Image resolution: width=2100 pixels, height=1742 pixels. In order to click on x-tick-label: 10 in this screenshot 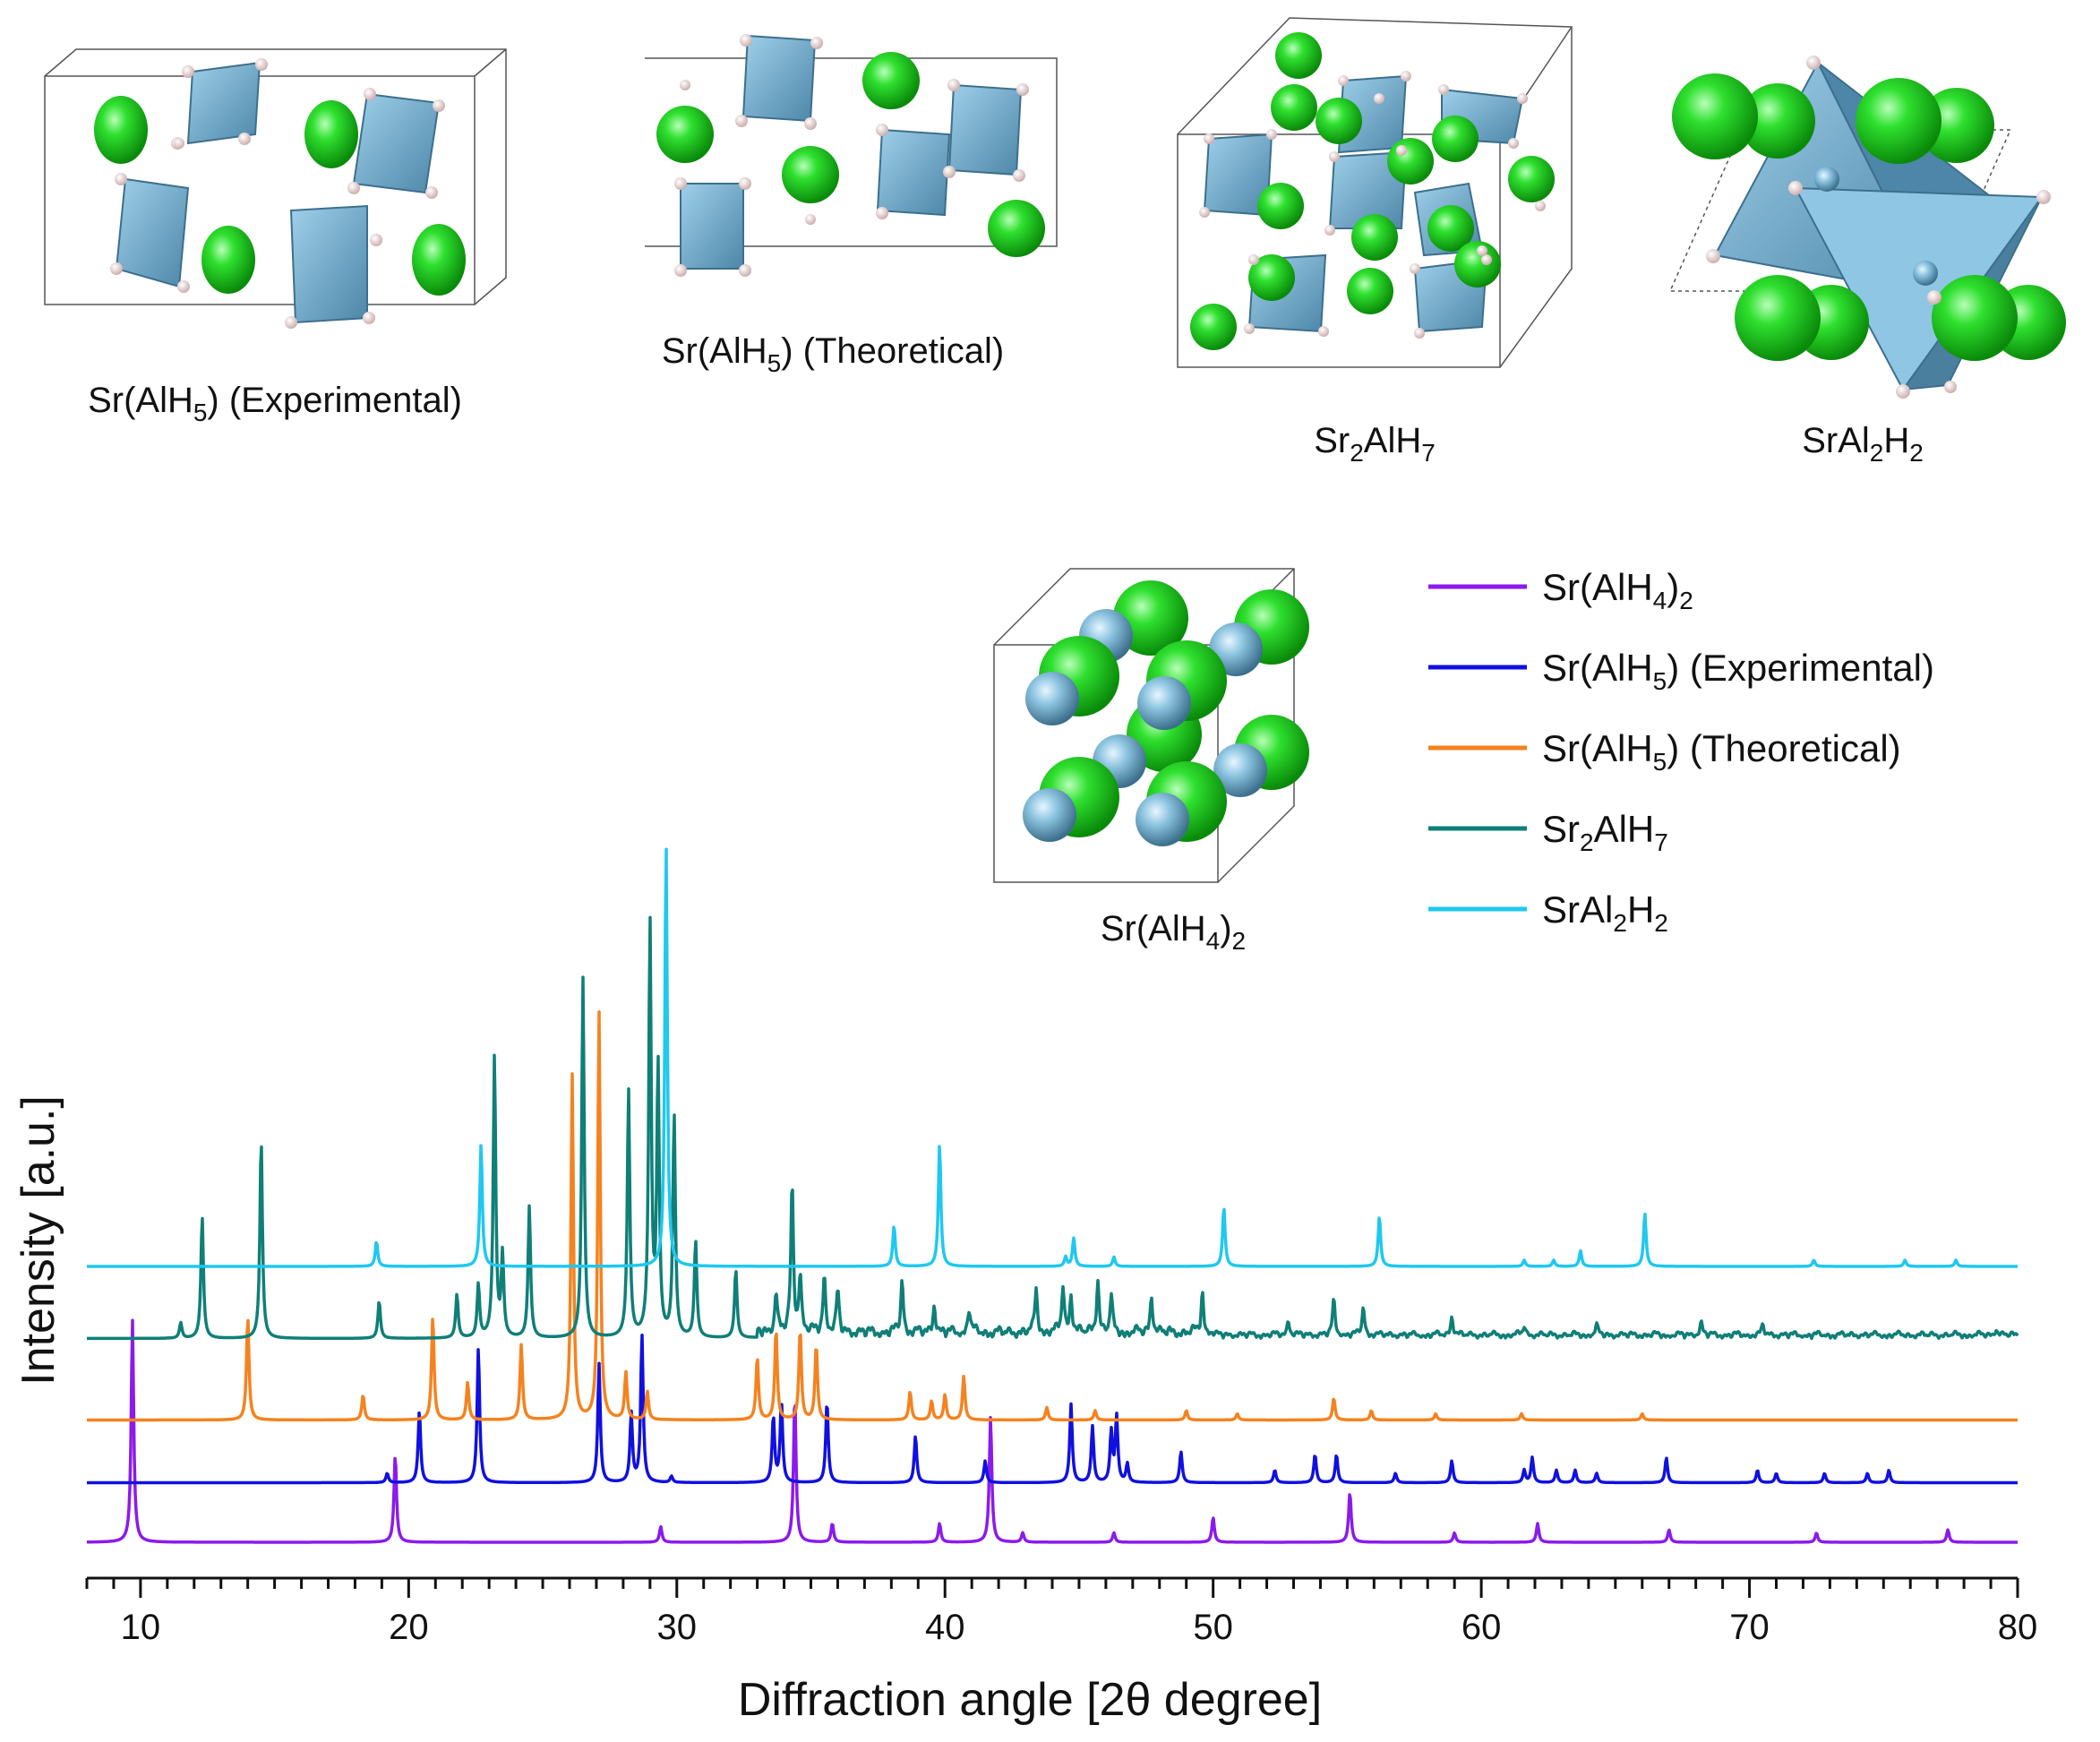, I will do `click(141, 1627)`.